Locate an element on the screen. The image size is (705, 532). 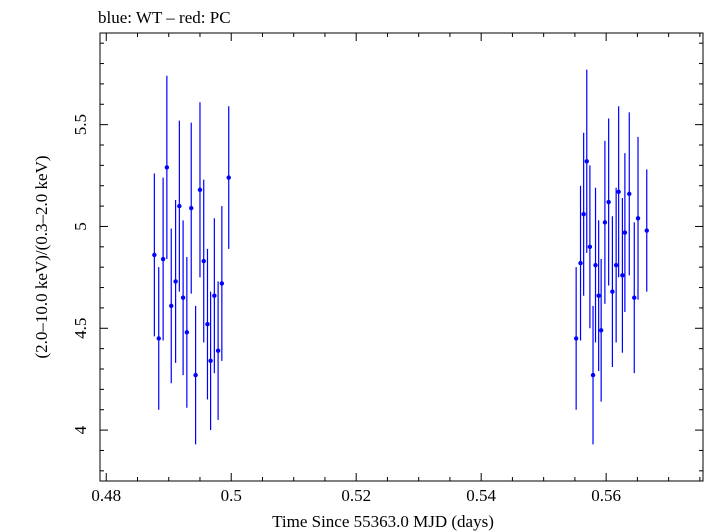
x-tick-label: 0.54 is located at coordinates (481, 495).